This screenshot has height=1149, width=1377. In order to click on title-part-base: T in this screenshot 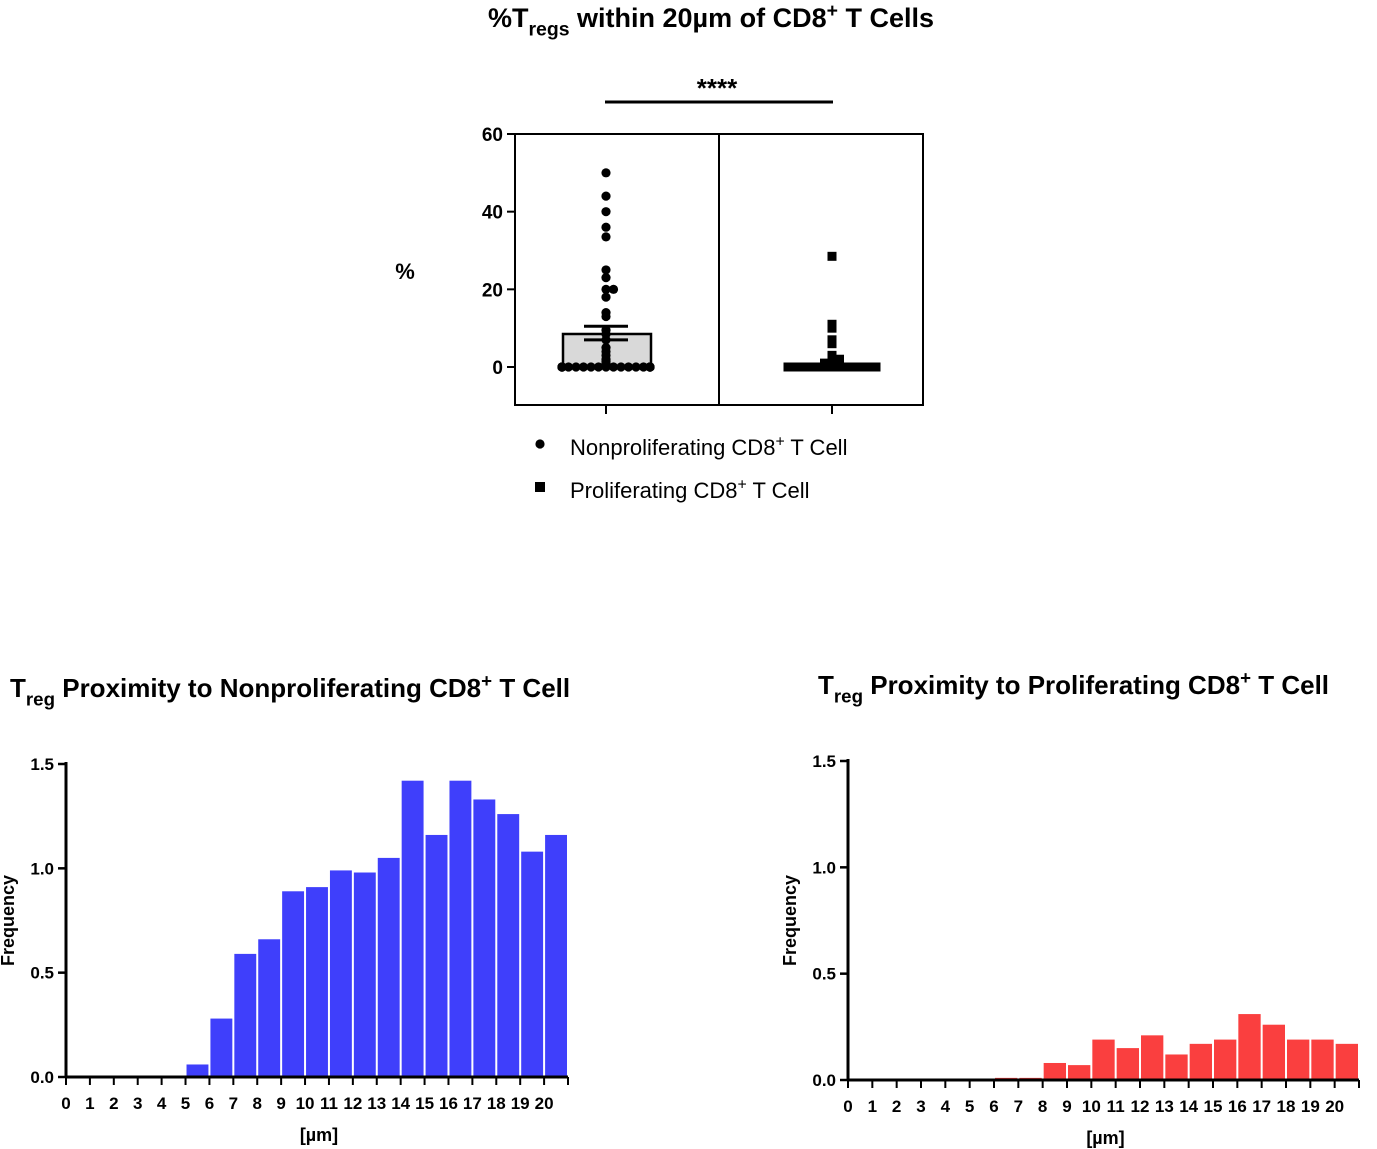, I will do `click(18, 688)`.